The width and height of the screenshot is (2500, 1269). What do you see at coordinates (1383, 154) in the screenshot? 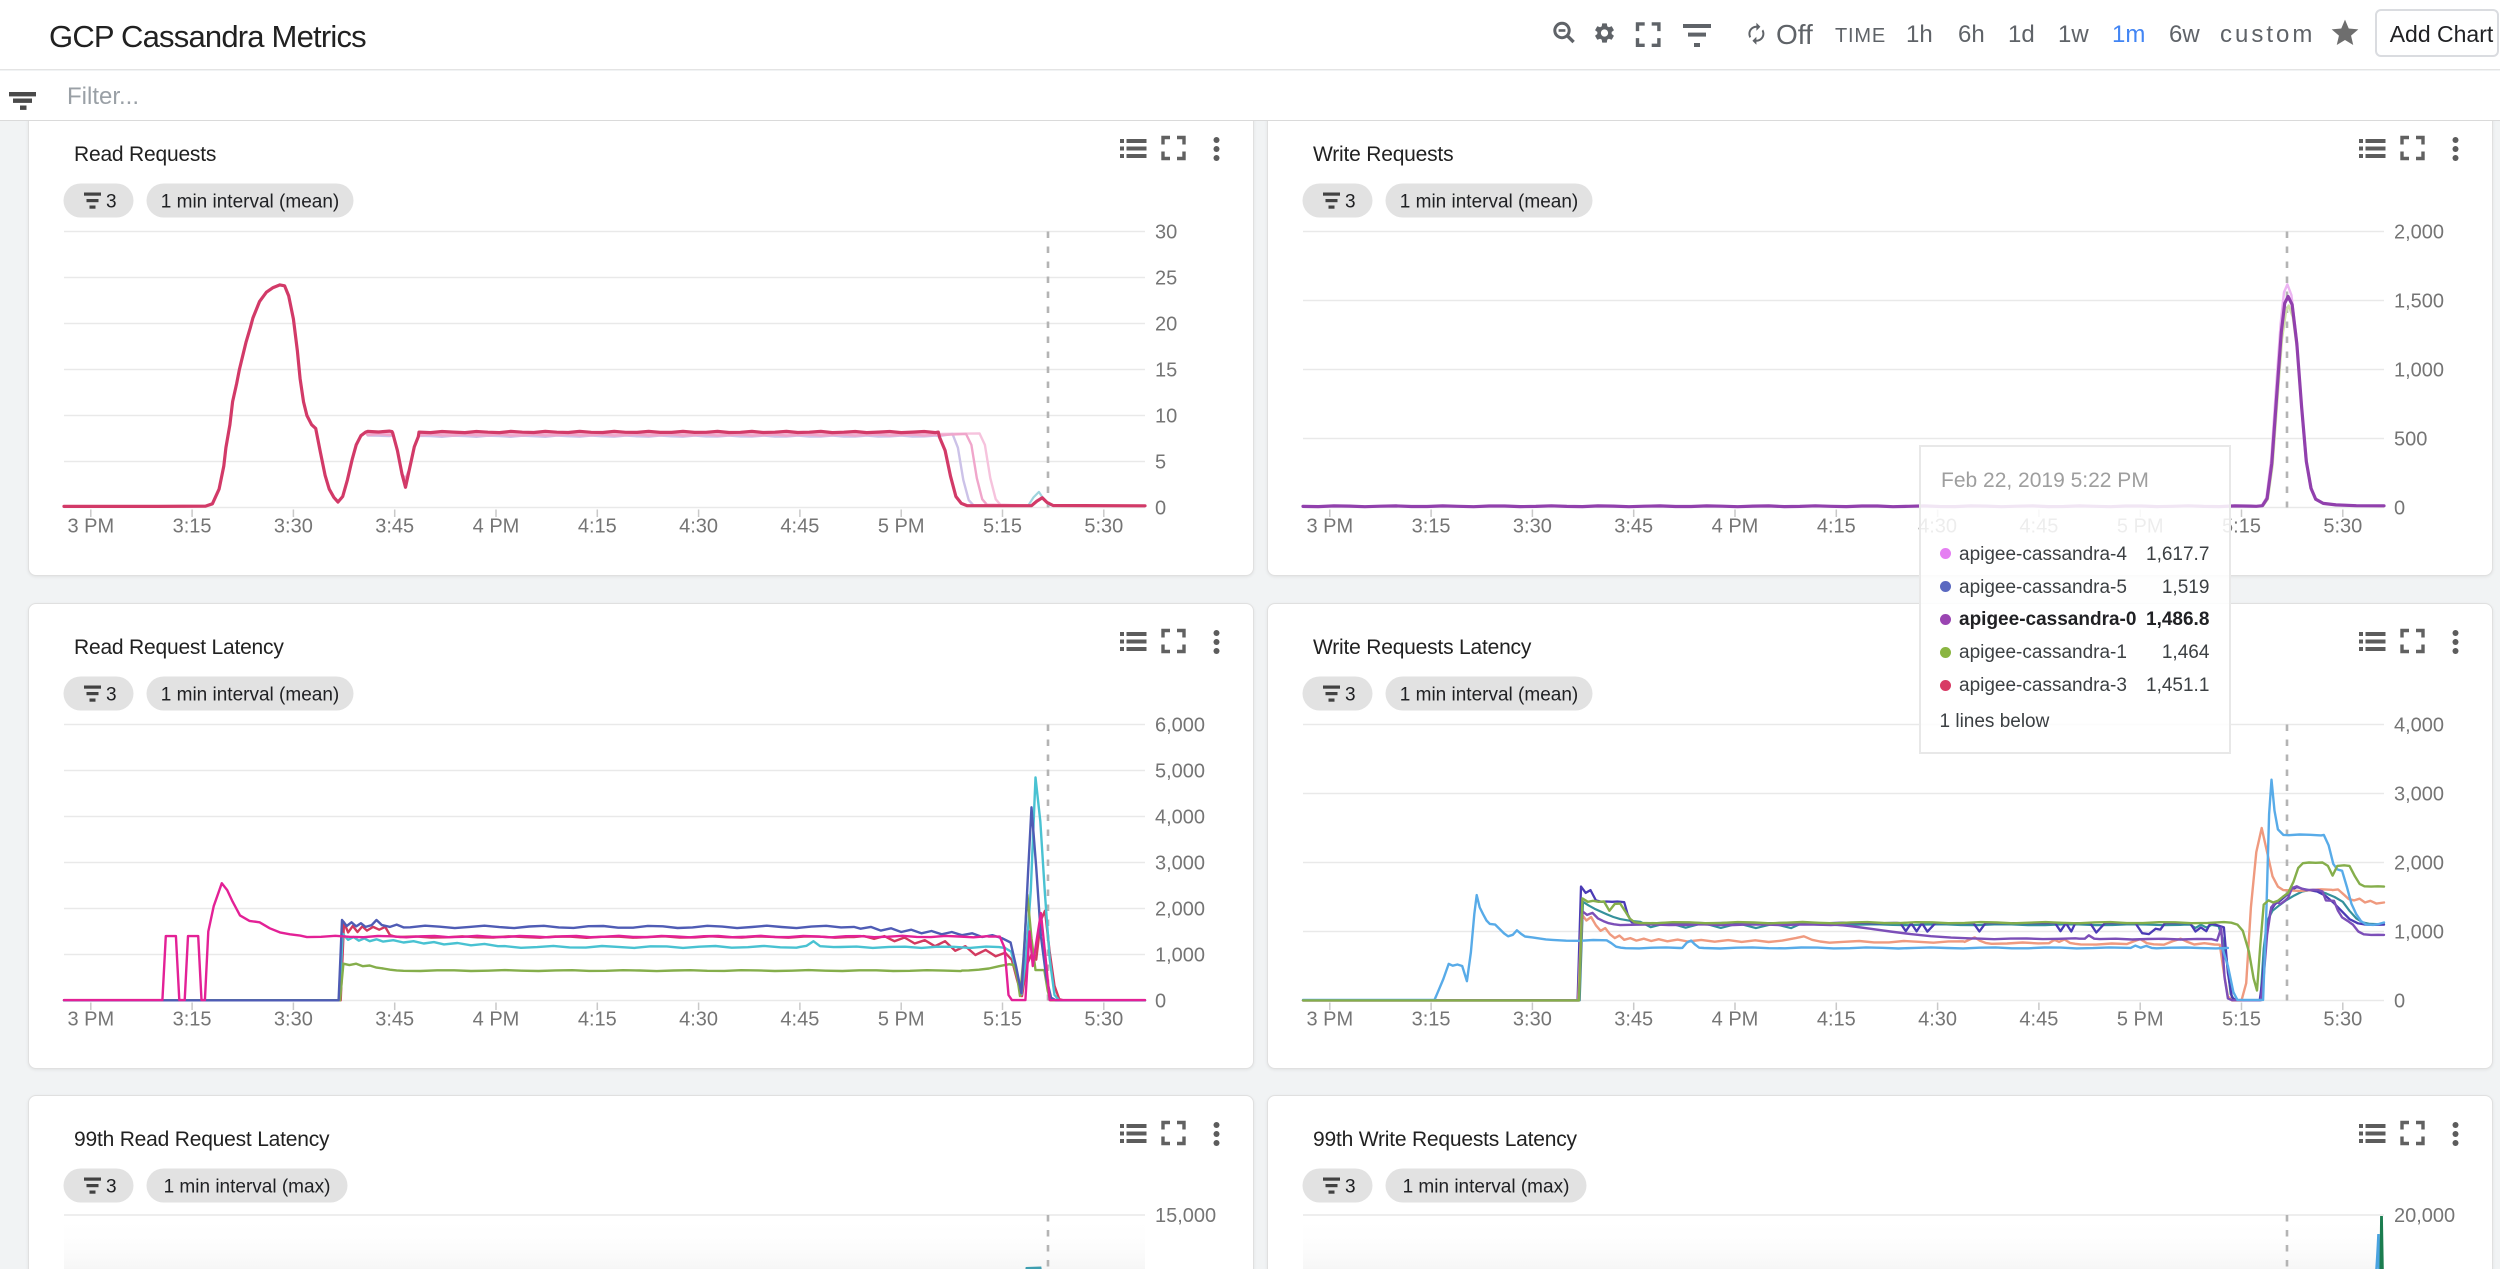
I see `svg-text: Write Requests` at bounding box center [1383, 154].